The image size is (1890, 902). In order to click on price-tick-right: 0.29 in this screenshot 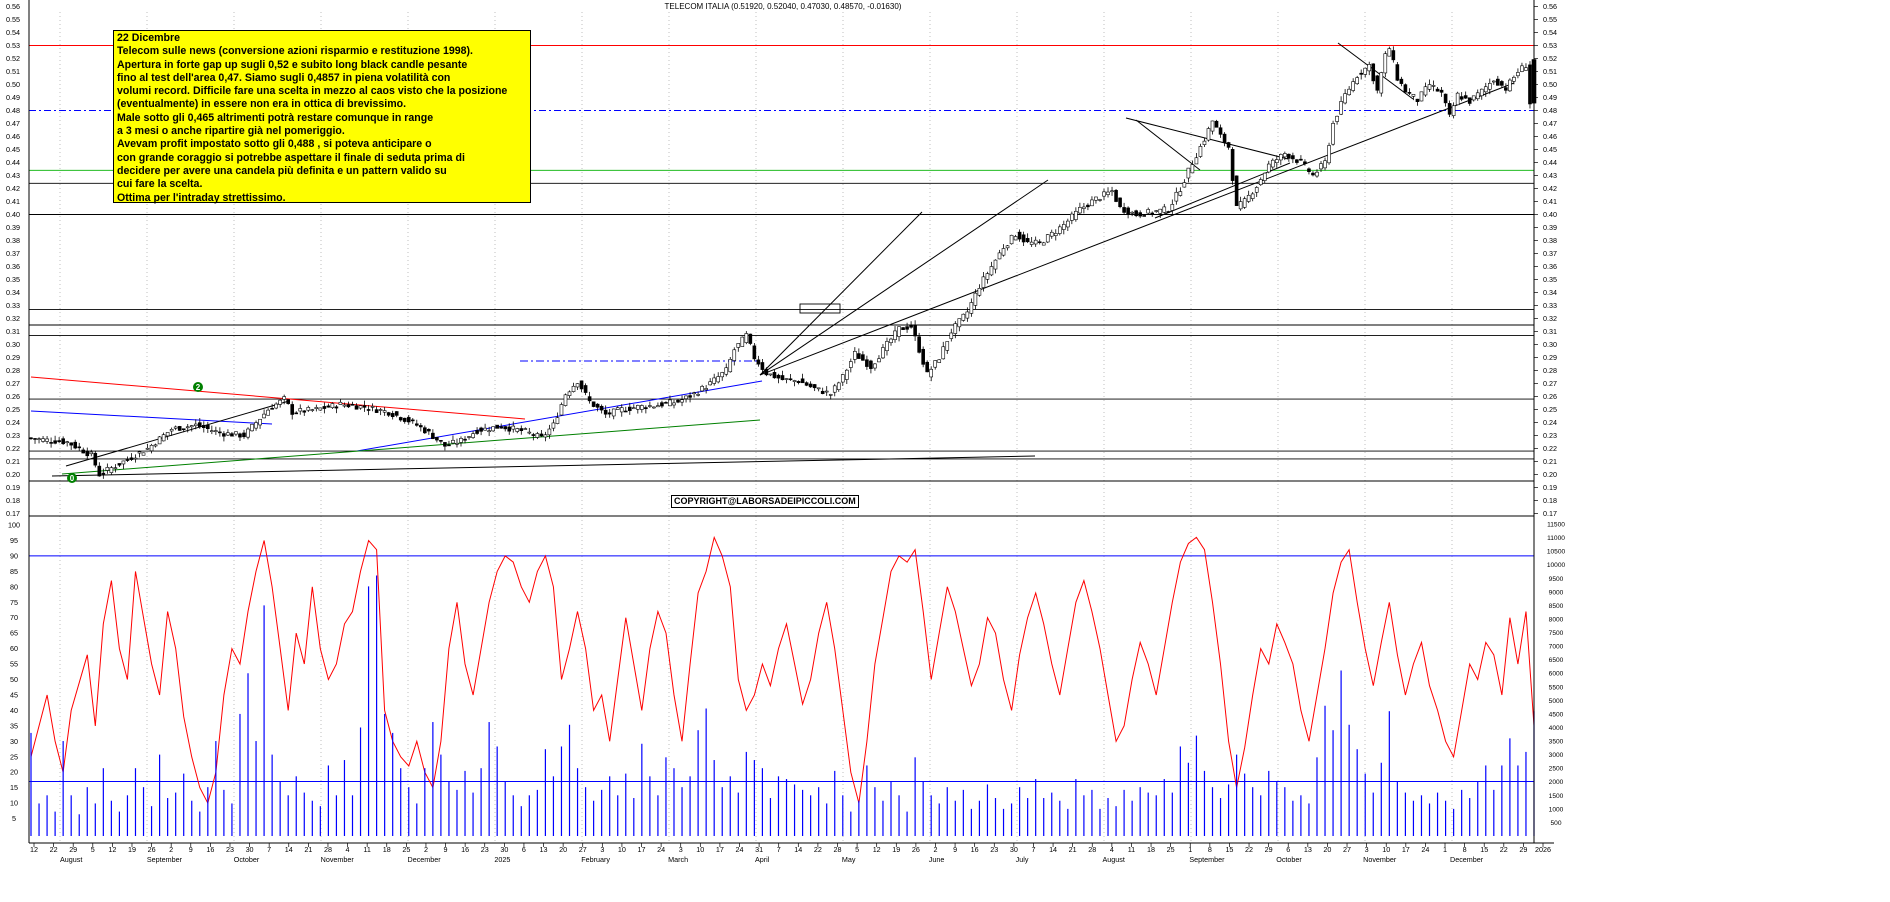, I will do `click(1550, 357)`.